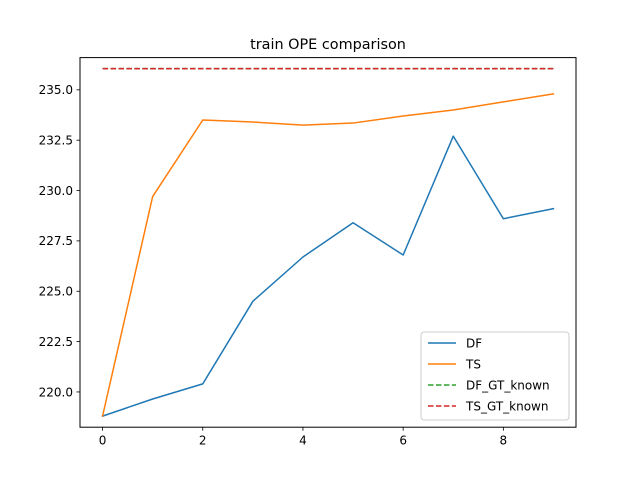 The height and width of the screenshot is (480, 640). Describe the element at coordinates (203, 441) in the screenshot. I see `x-tick-label: 2` at that location.